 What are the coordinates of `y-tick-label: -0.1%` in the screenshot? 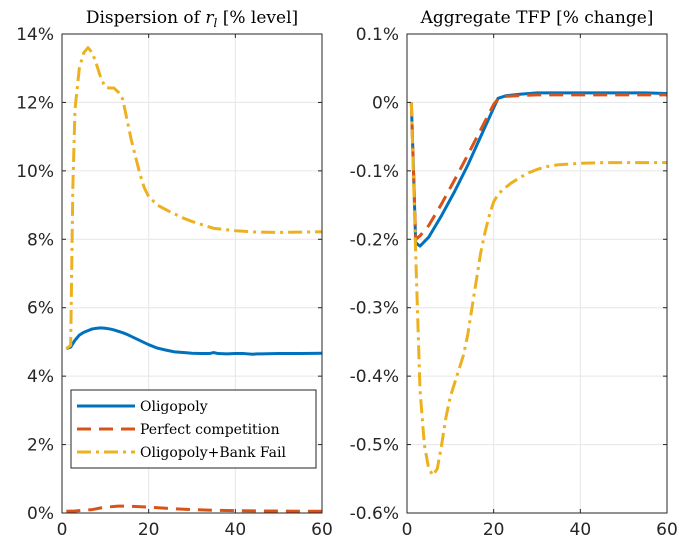 It's located at (374, 172).